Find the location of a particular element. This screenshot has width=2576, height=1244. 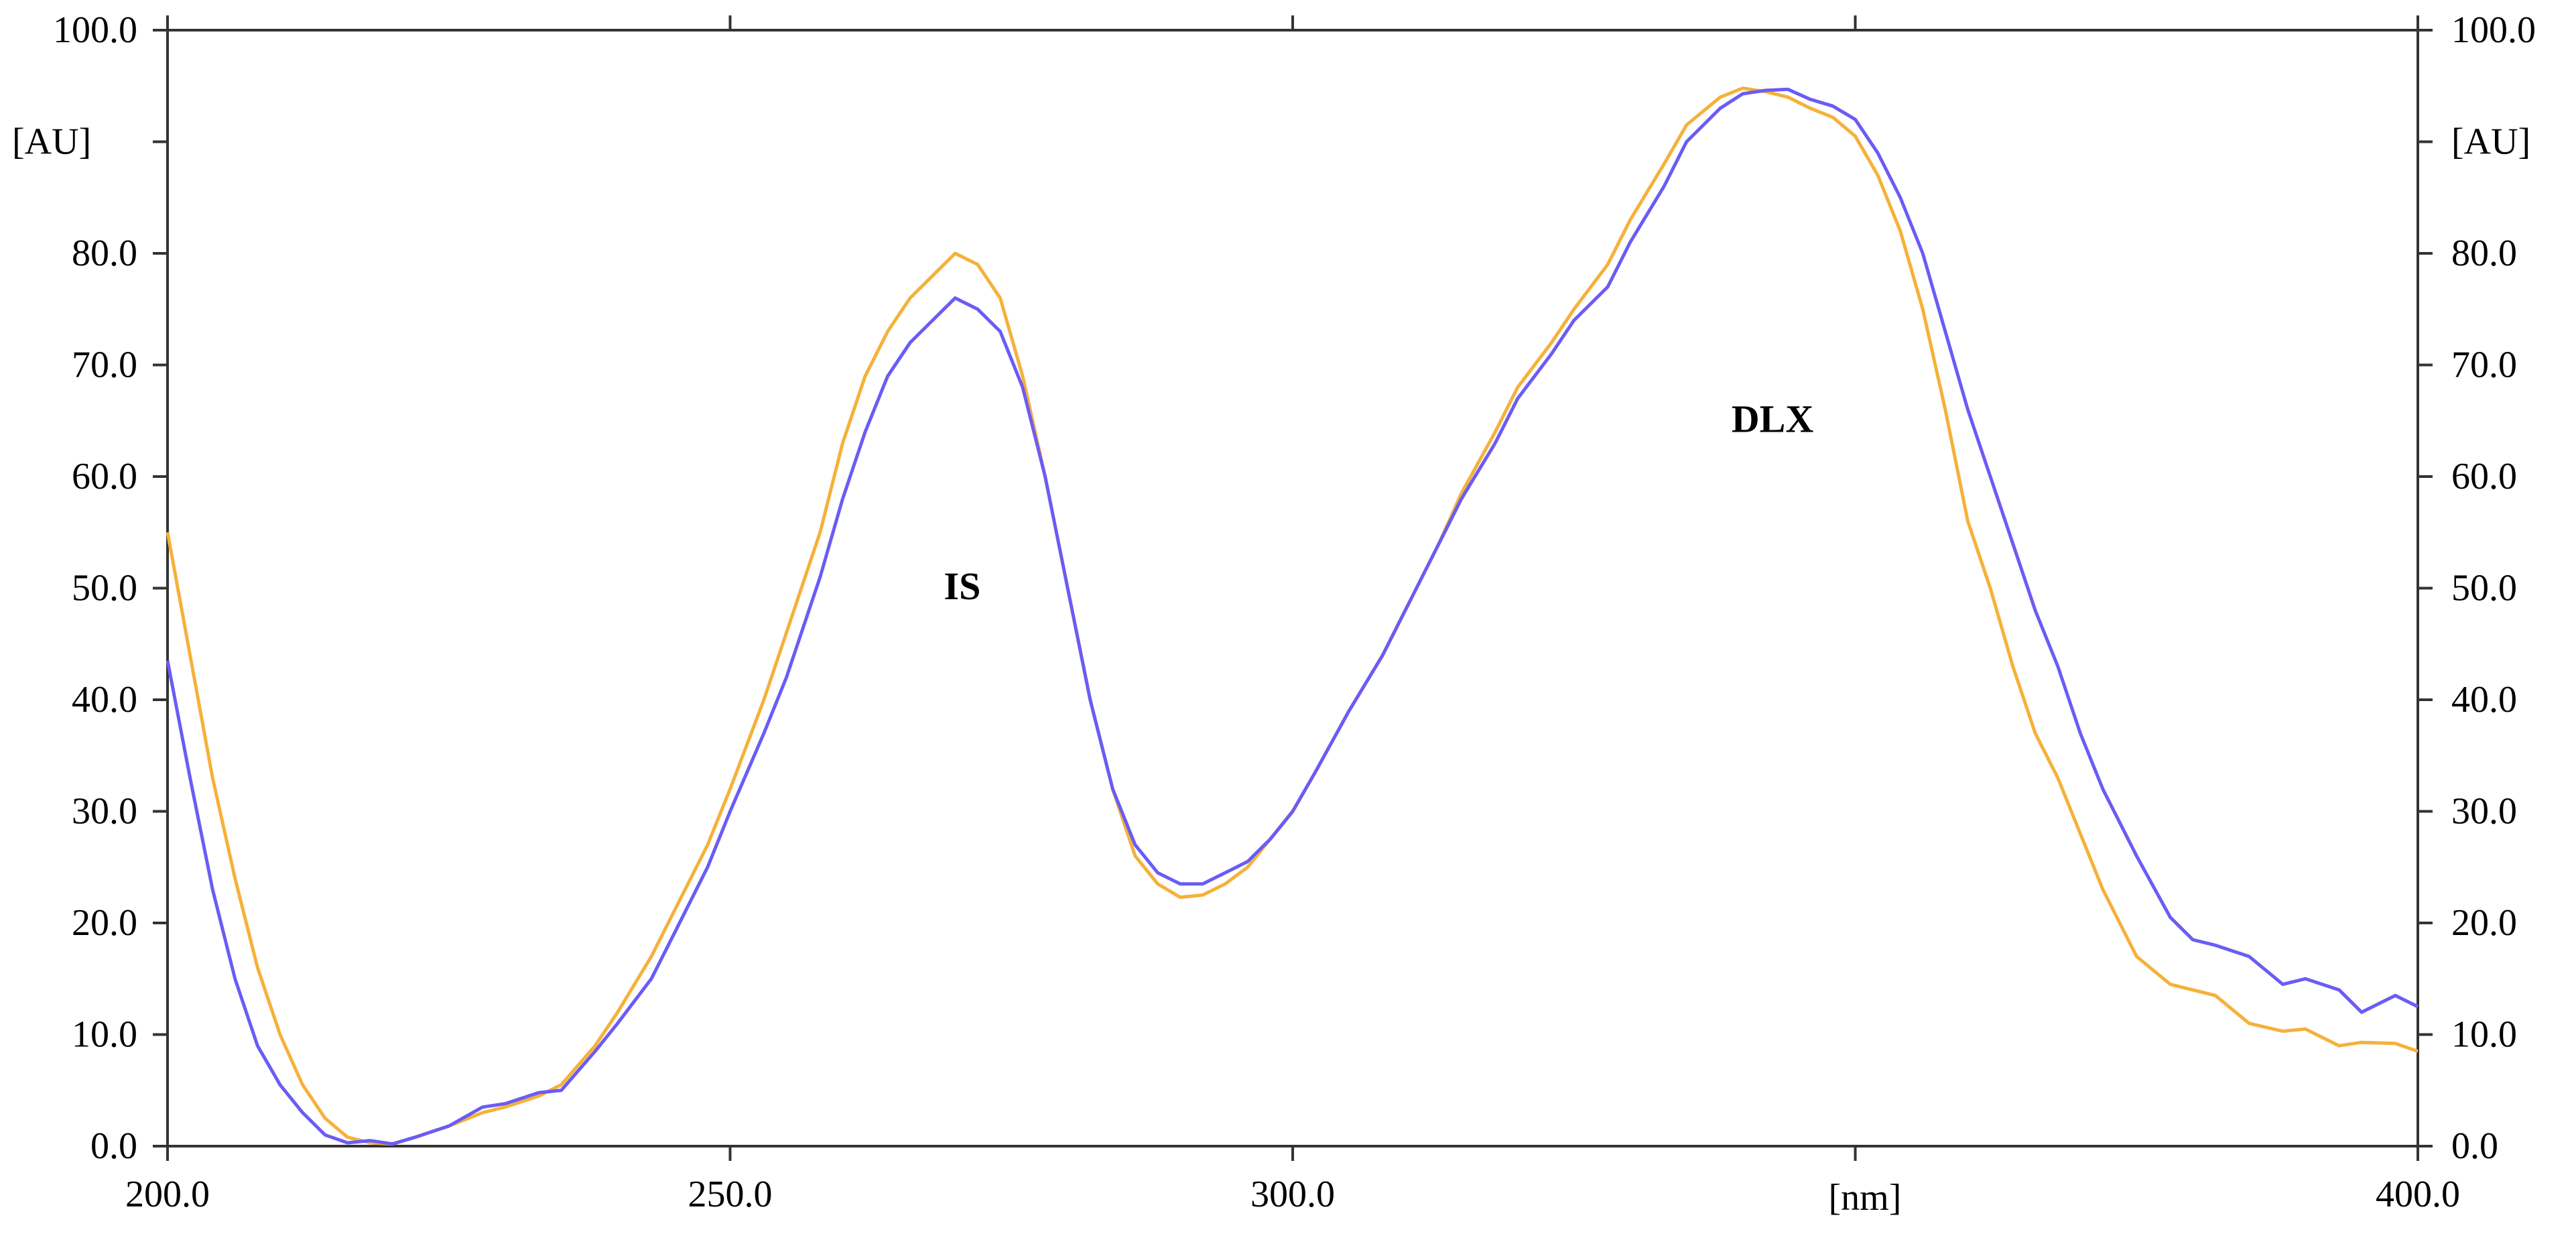

y-tick-label-right: 0.0 is located at coordinates (2474, 1146).